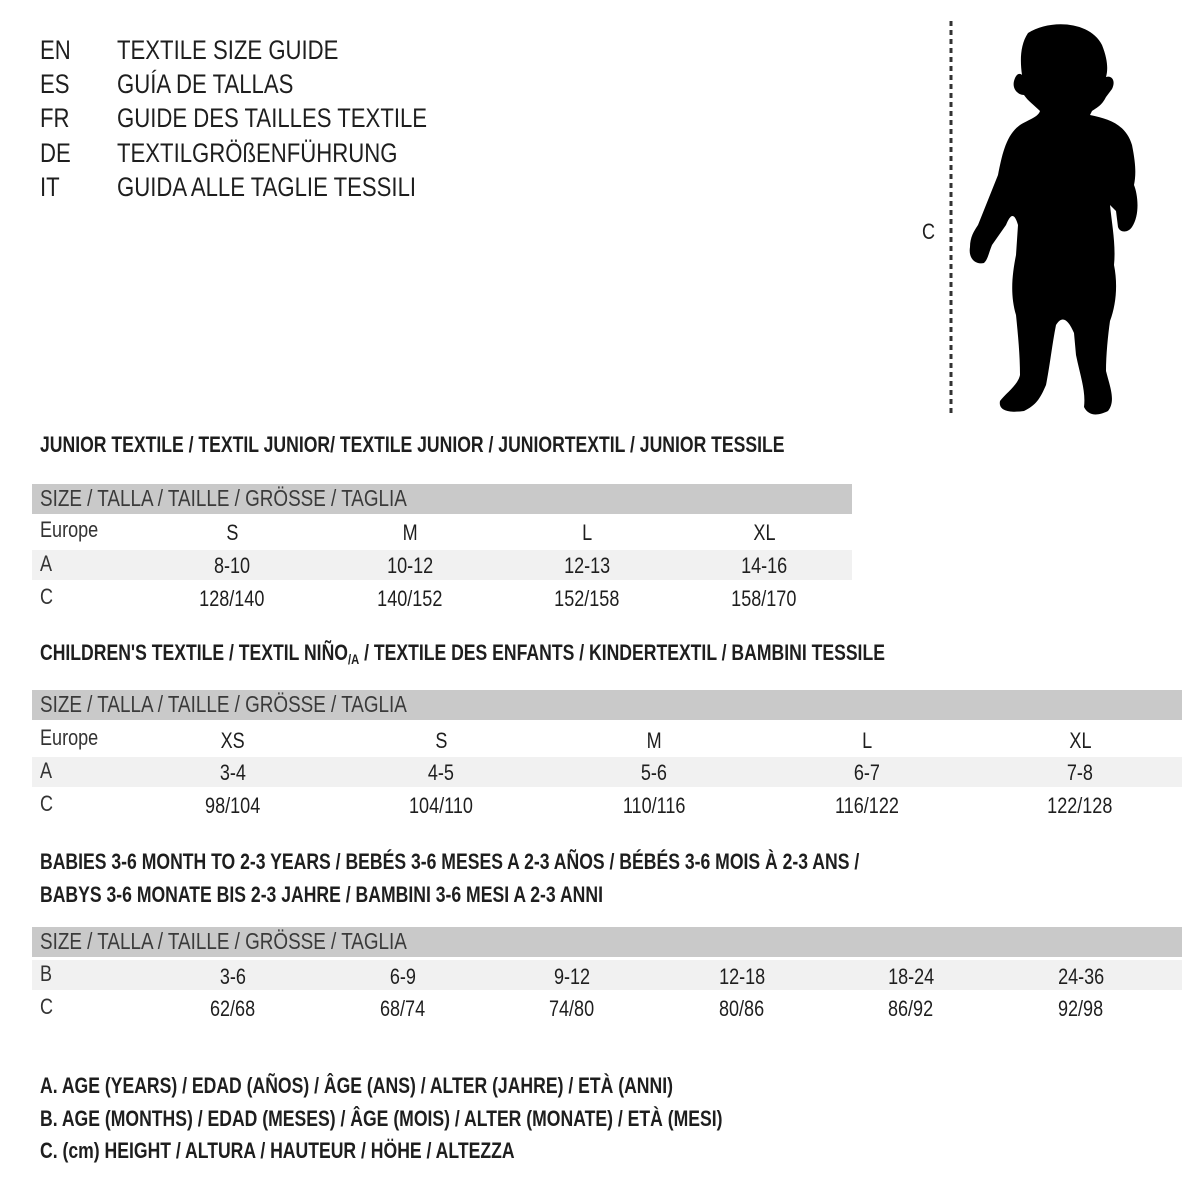 This screenshot has height=1200, width=1200. What do you see at coordinates (55, 118) in the screenshot?
I see `lang-code-fr: FR` at bounding box center [55, 118].